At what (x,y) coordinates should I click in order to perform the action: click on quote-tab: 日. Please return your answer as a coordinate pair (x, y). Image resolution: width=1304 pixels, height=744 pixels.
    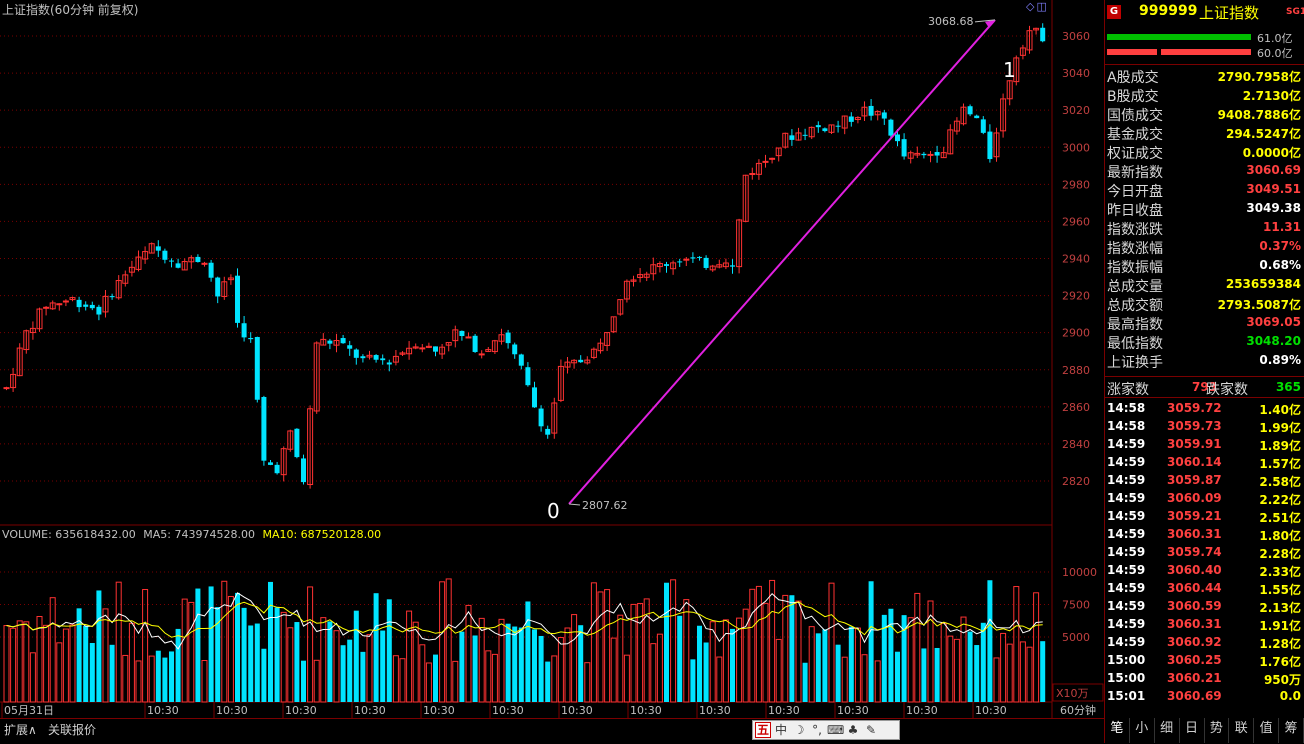
    Looking at the image, I should click on (1192, 730).